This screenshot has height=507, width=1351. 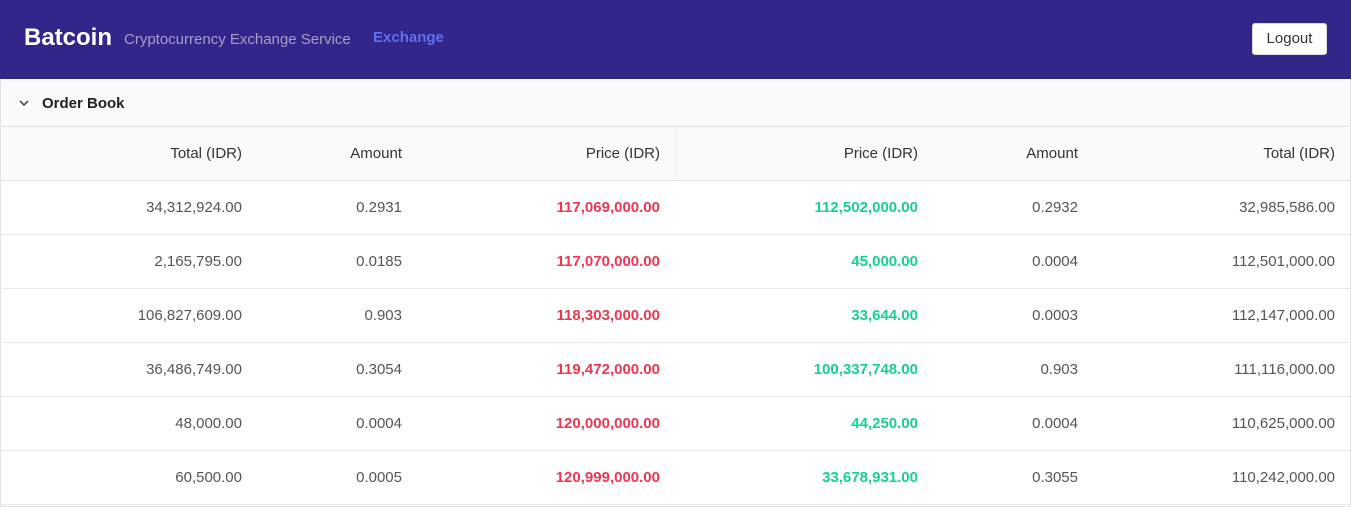 I want to click on bid-total-cell: 110,242,000.00, so click(x=1283, y=477).